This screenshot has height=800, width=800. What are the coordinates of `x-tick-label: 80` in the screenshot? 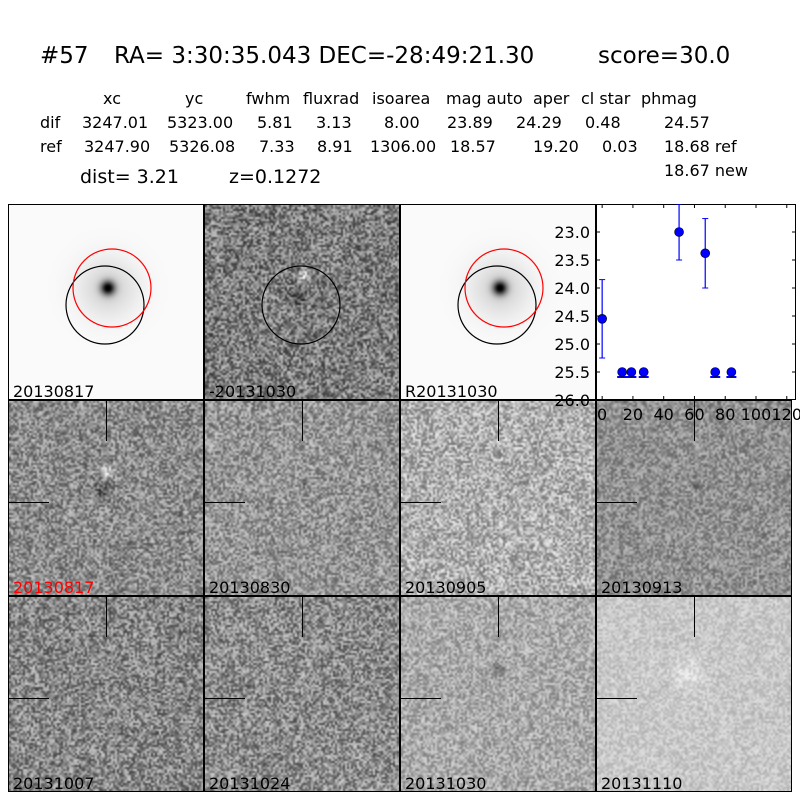 It's located at (725, 414).